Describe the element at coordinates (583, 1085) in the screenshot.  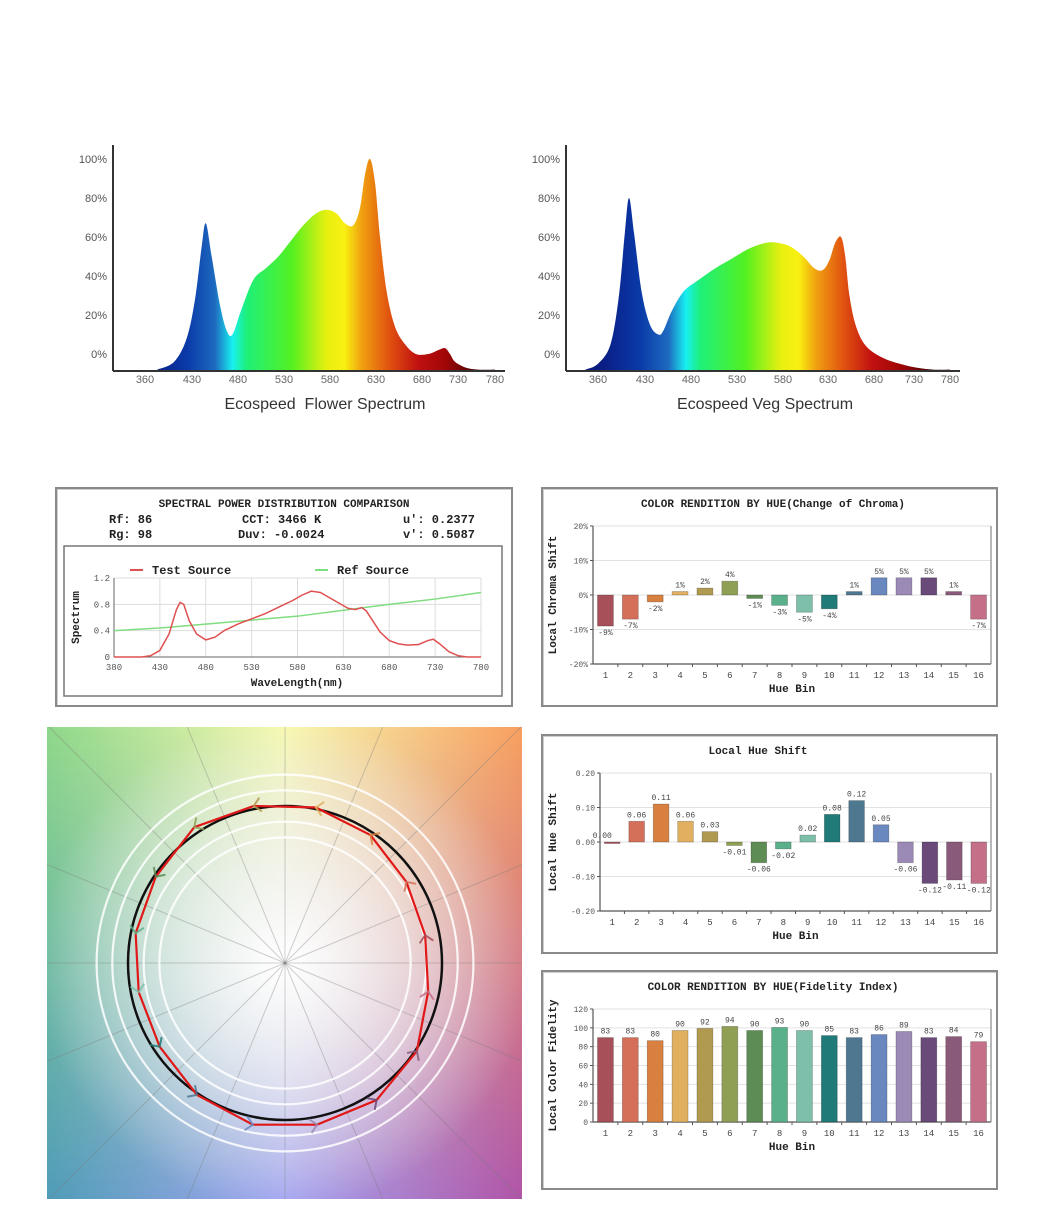
I see `y-tick-label: 40` at that location.